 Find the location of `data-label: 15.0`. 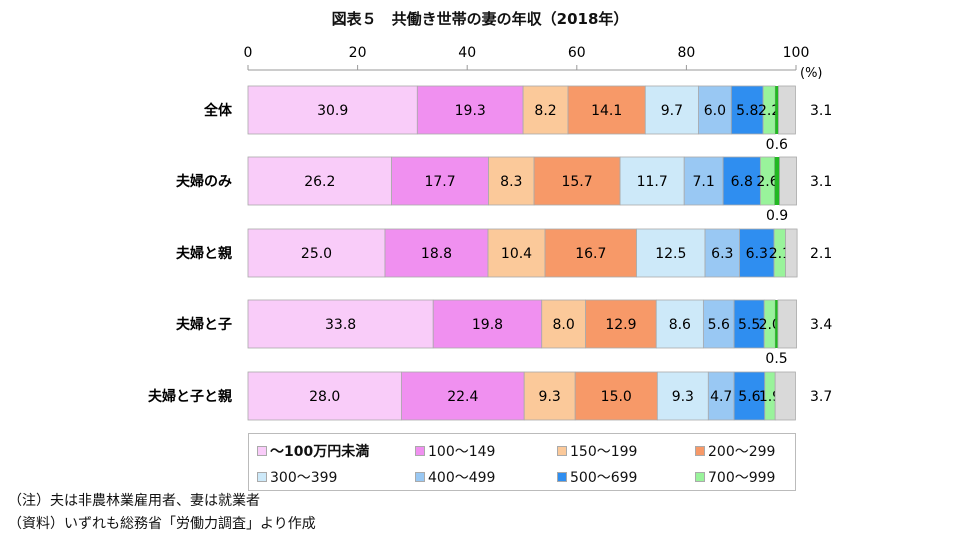

data-label: 15.0 is located at coordinates (616, 397).